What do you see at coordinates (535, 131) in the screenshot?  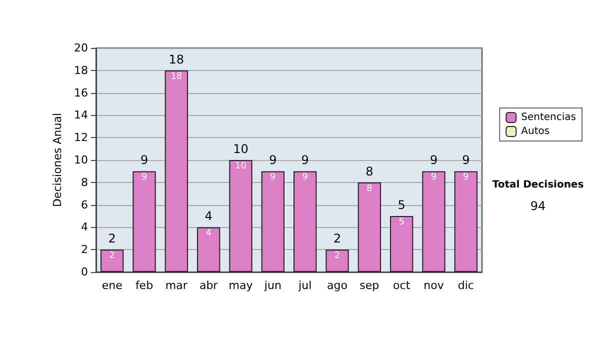 I see `legend-label: Autos` at bounding box center [535, 131].